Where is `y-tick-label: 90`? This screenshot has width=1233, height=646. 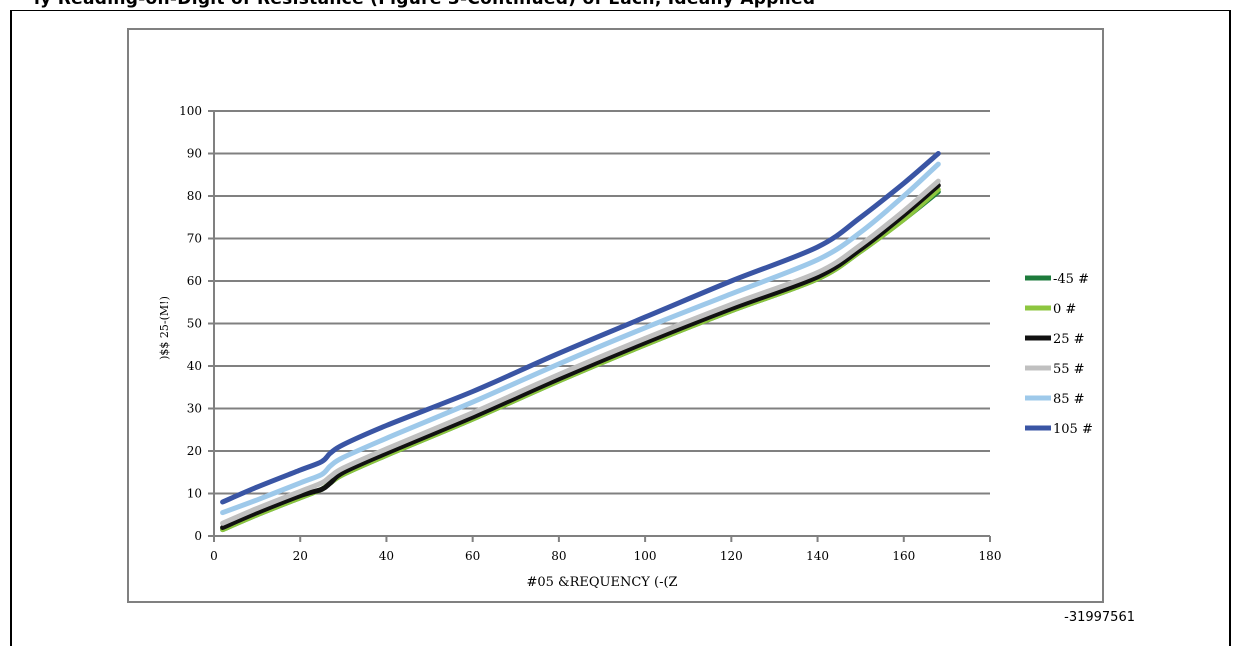 y-tick-label: 90 is located at coordinates (194, 154).